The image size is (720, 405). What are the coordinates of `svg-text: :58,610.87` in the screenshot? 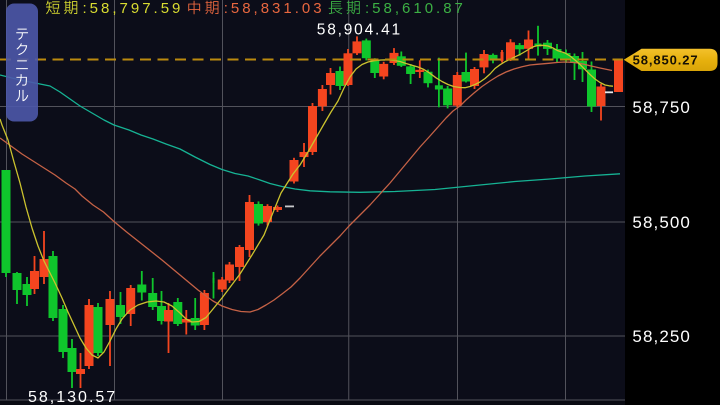 It's located at (415, 8).